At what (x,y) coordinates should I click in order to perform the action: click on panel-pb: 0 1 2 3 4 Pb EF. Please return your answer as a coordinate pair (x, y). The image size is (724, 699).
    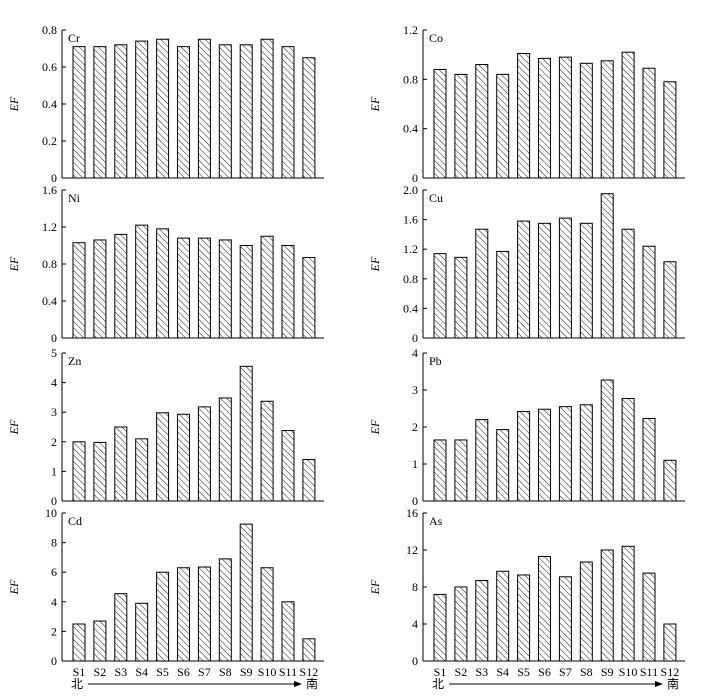
    Looking at the image, I should click on (526, 427).